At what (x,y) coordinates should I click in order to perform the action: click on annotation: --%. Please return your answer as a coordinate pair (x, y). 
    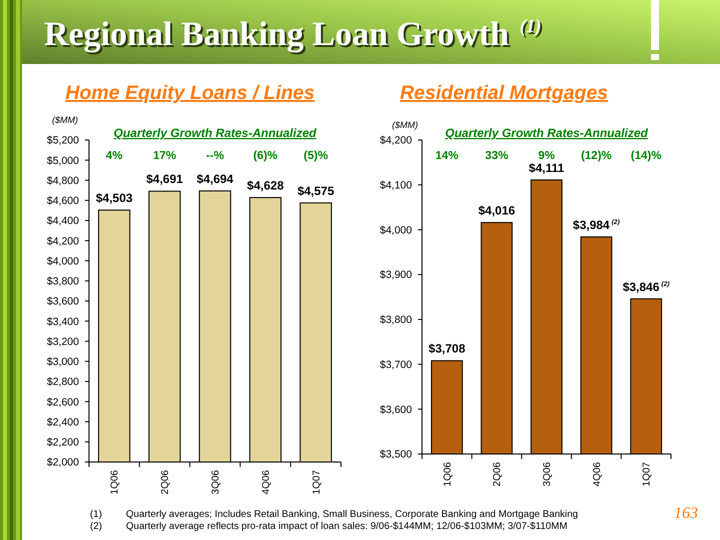
    Looking at the image, I should click on (215, 156).